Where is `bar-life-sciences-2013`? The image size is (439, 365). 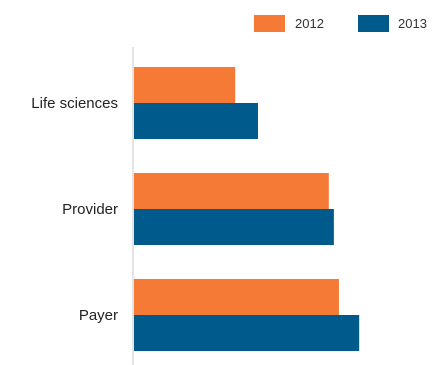
bar-life-sciences-2013 is located at coordinates (196, 121).